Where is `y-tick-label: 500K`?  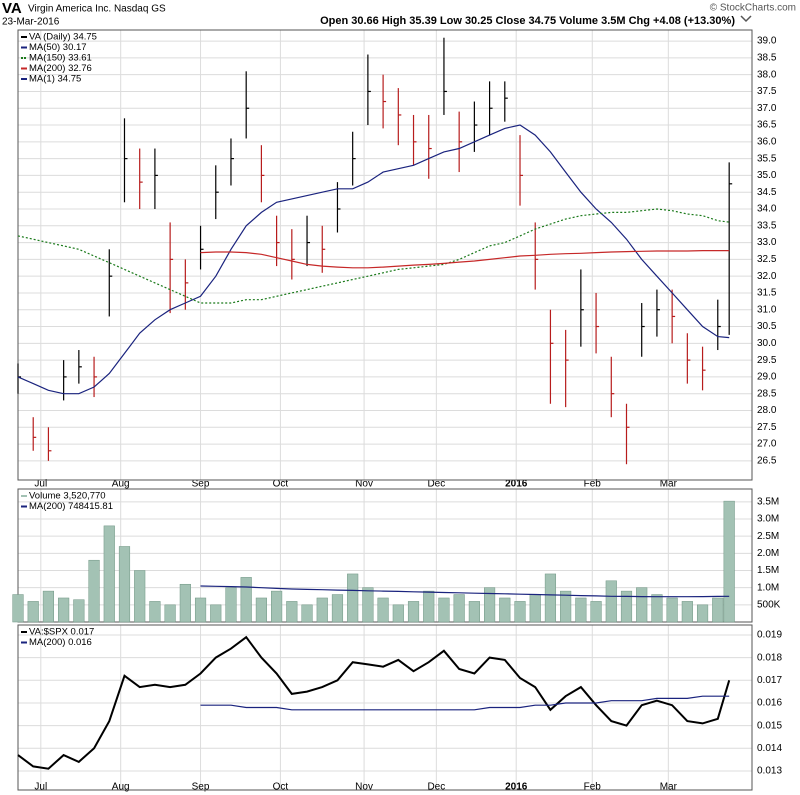
y-tick-label: 500K is located at coordinates (769, 604).